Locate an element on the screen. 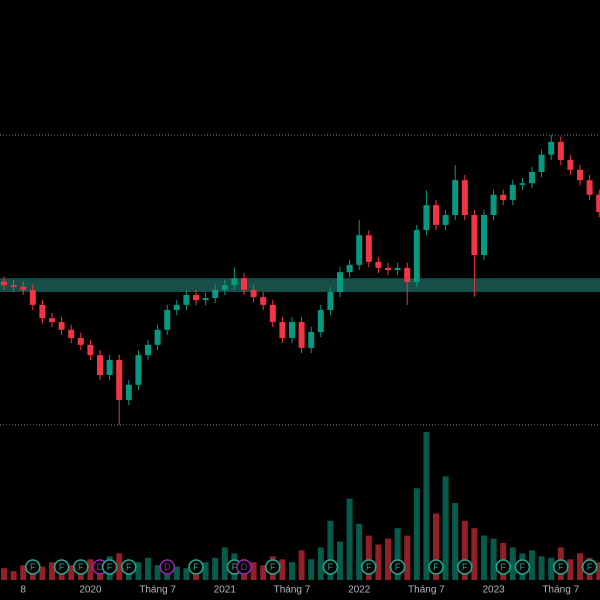 The image size is (600, 600). x-tick-label: 2022 is located at coordinates (359, 590).